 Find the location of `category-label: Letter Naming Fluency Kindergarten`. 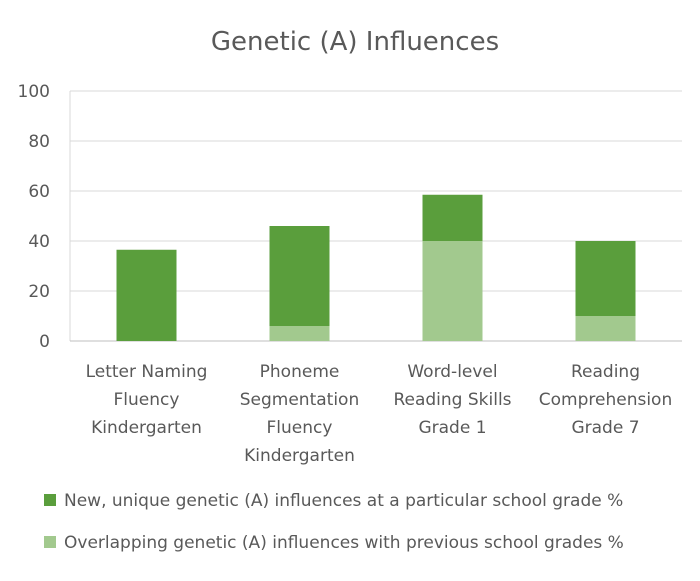

category-label: Letter Naming Fluency Kindergarten is located at coordinates (147, 400).